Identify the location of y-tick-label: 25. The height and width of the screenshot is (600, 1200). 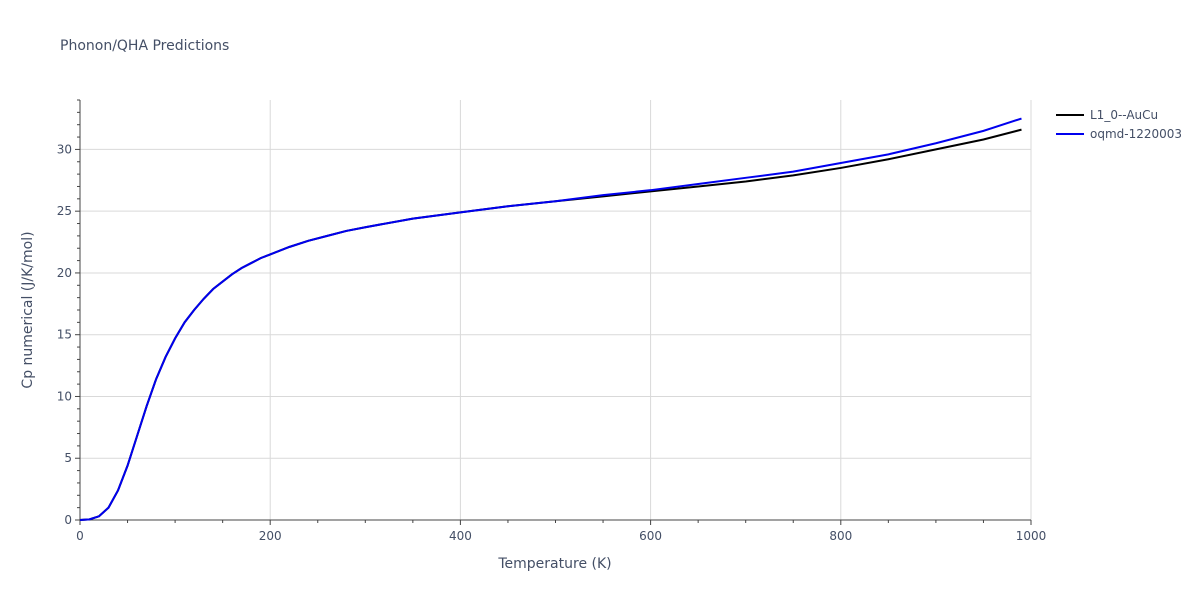
(64, 211).